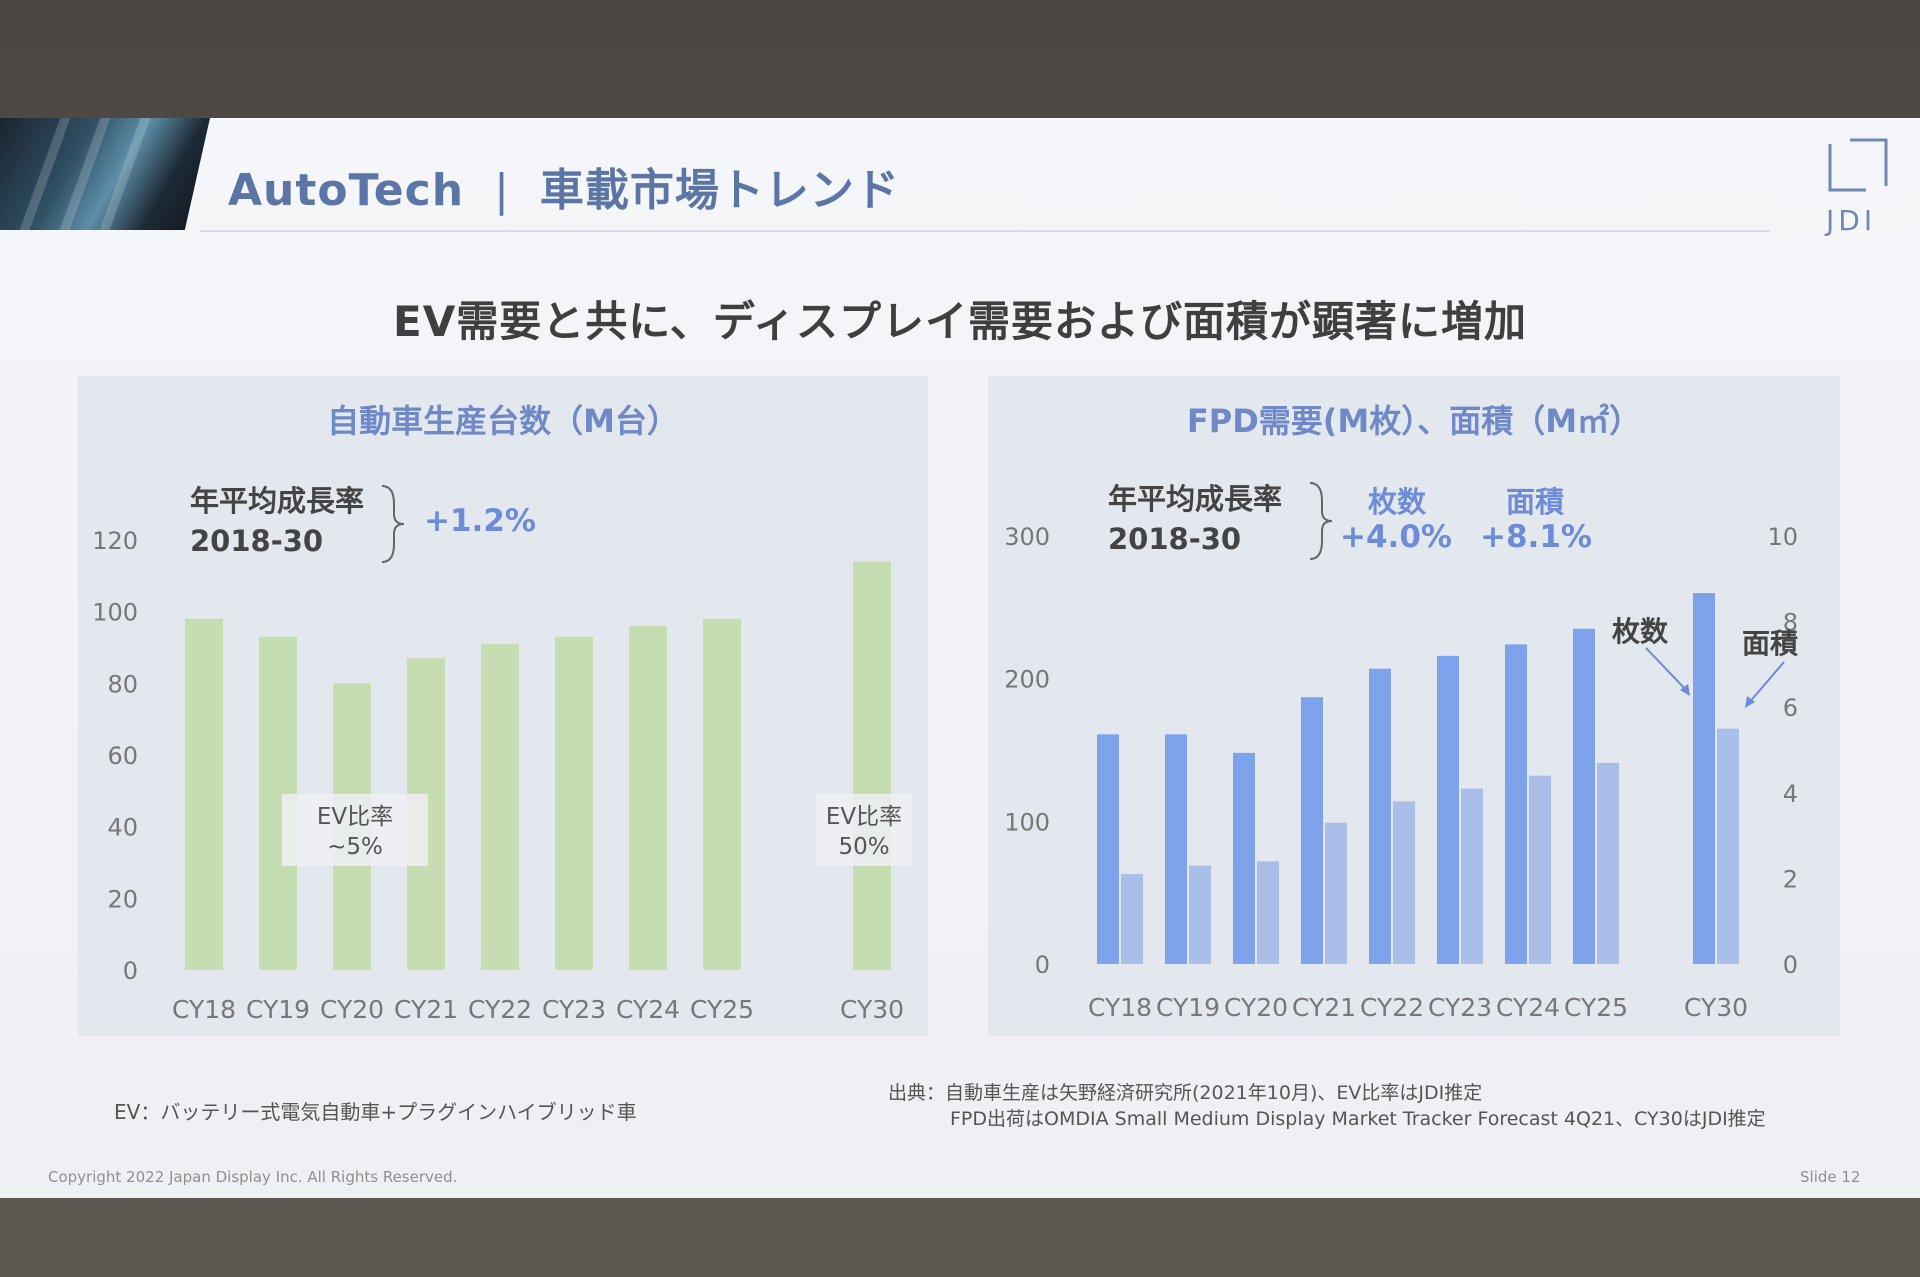 The image size is (1920, 1277). I want to click on bar-count-cy21, so click(1312, 830).